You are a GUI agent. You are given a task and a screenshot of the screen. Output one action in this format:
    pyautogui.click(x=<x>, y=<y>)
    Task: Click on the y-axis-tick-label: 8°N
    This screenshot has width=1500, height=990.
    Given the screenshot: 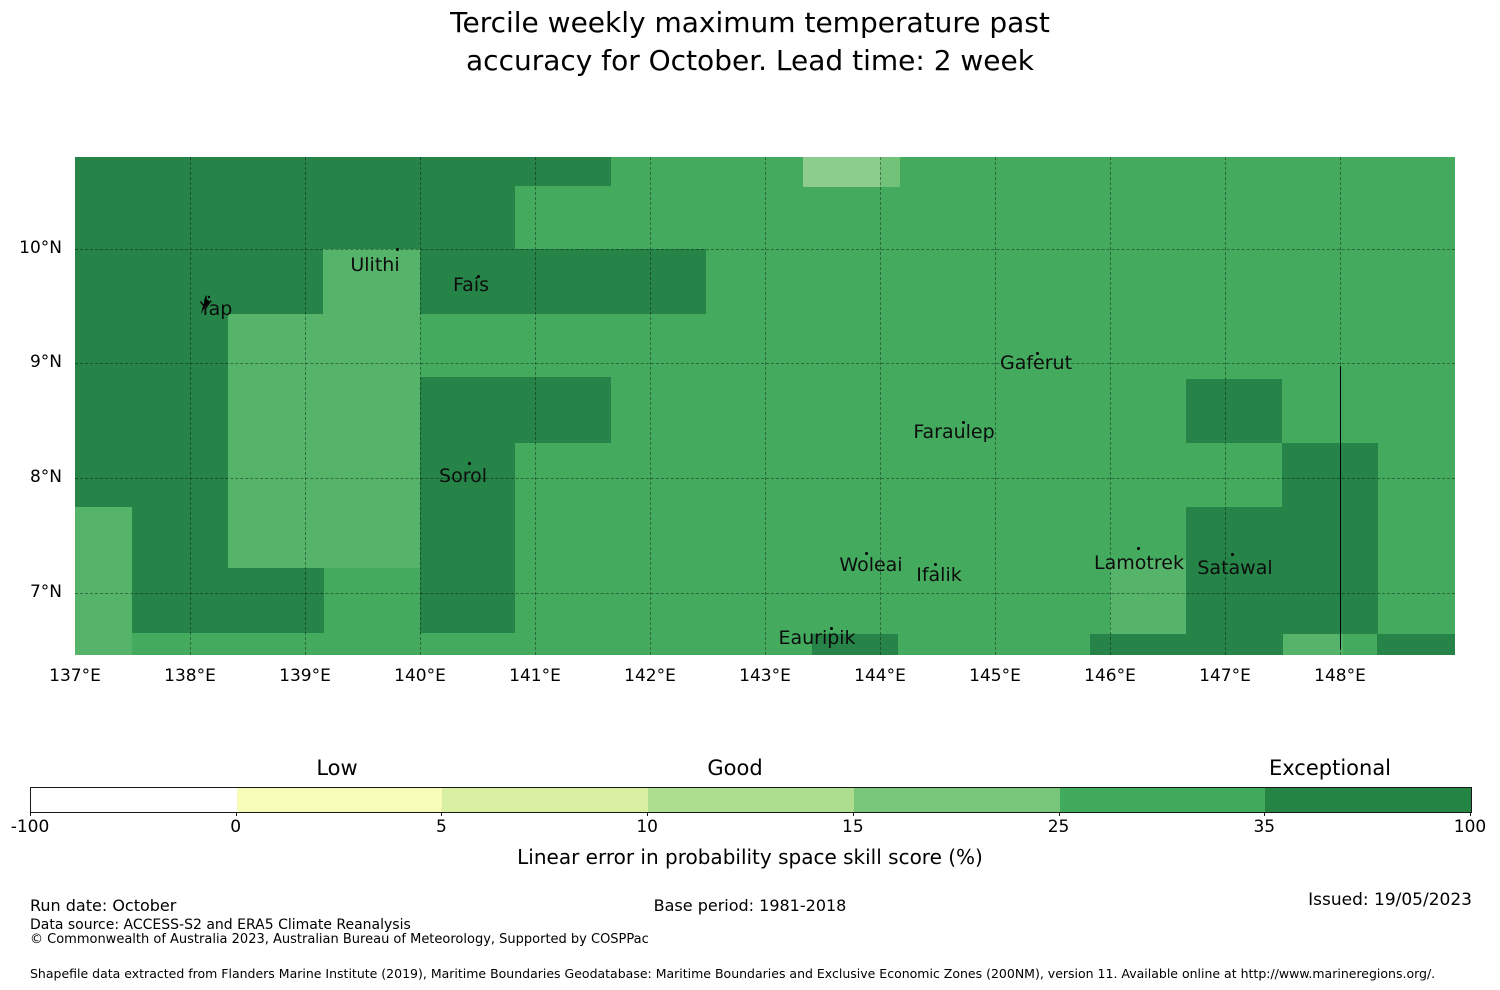 What is the action you would take?
    pyautogui.click(x=45, y=477)
    